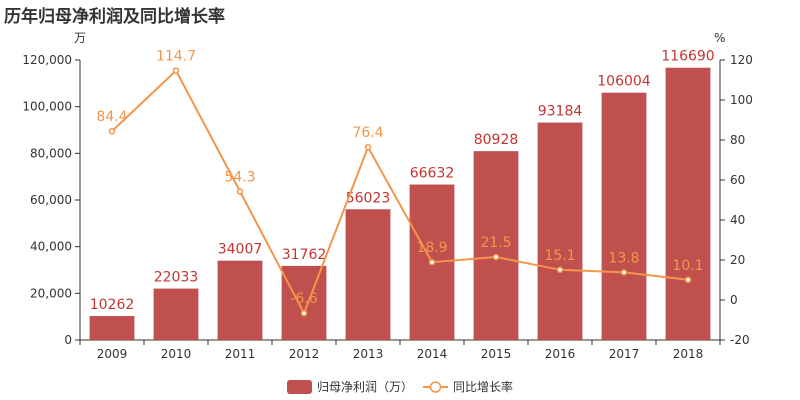 The height and width of the screenshot is (400, 800). What do you see at coordinates (737, 140) in the screenshot?
I see `right-axis-tick-label: 80` at bounding box center [737, 140].